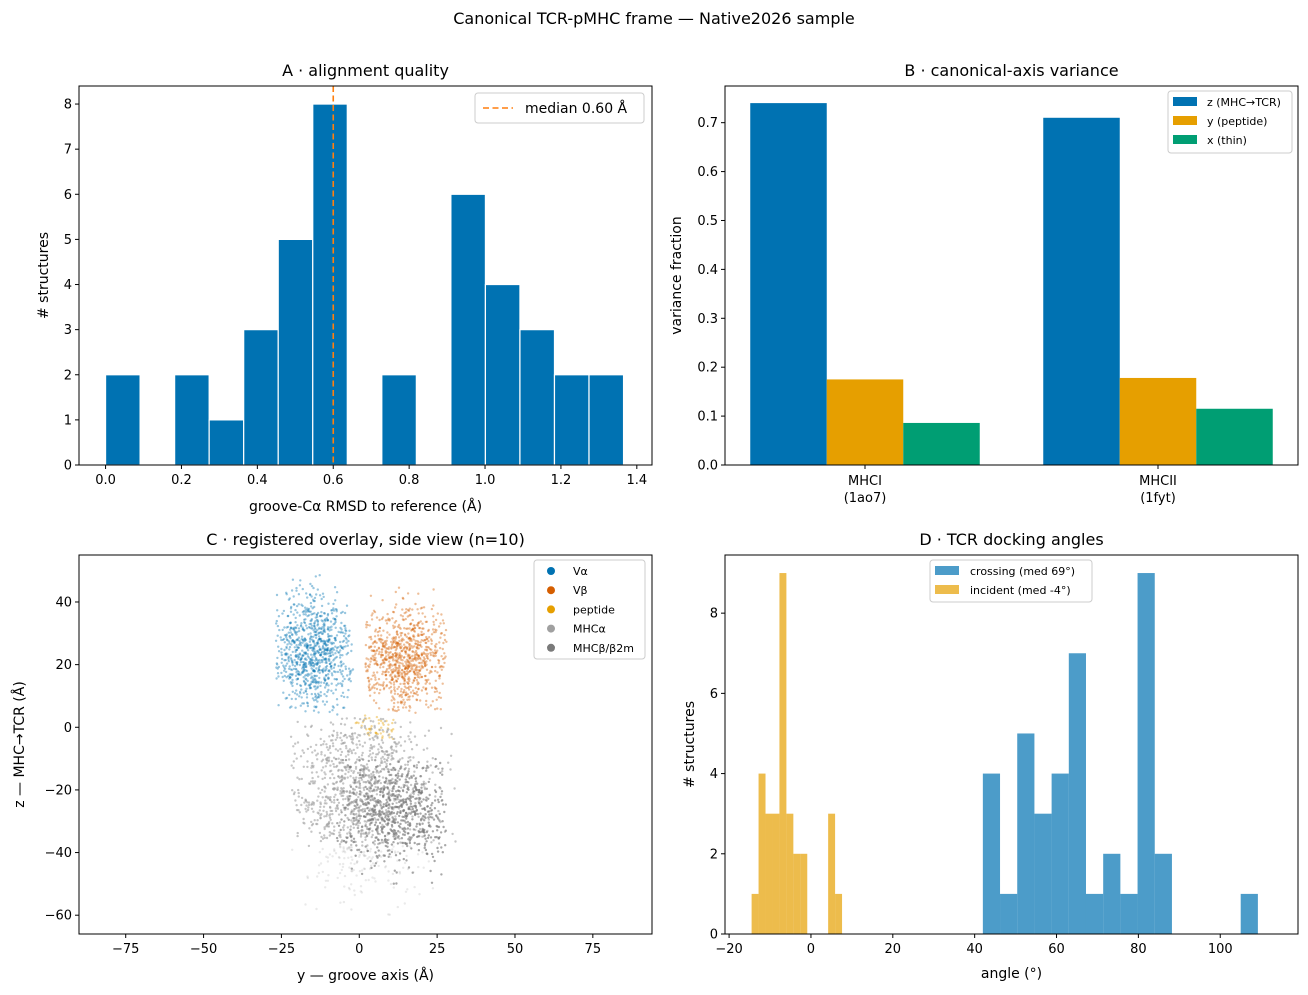 The height and width of the screenshot is (995, 1308). Describe the element at coordinates (1249, 913) in the screenshot. I see `crossing-bar` at that location.